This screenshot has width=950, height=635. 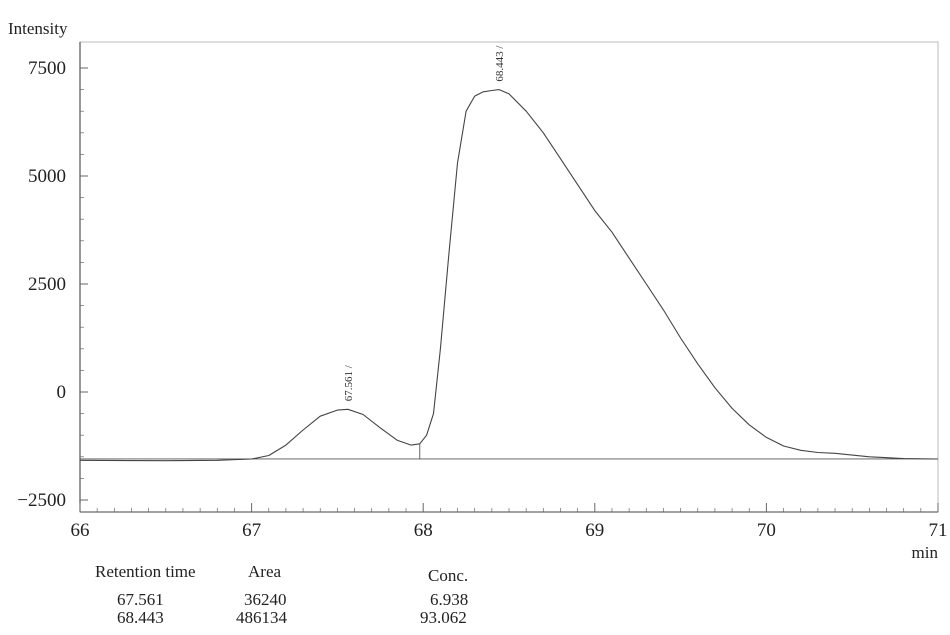 I want to click on y-tick-label: 2500, so click(x=47, y=284).